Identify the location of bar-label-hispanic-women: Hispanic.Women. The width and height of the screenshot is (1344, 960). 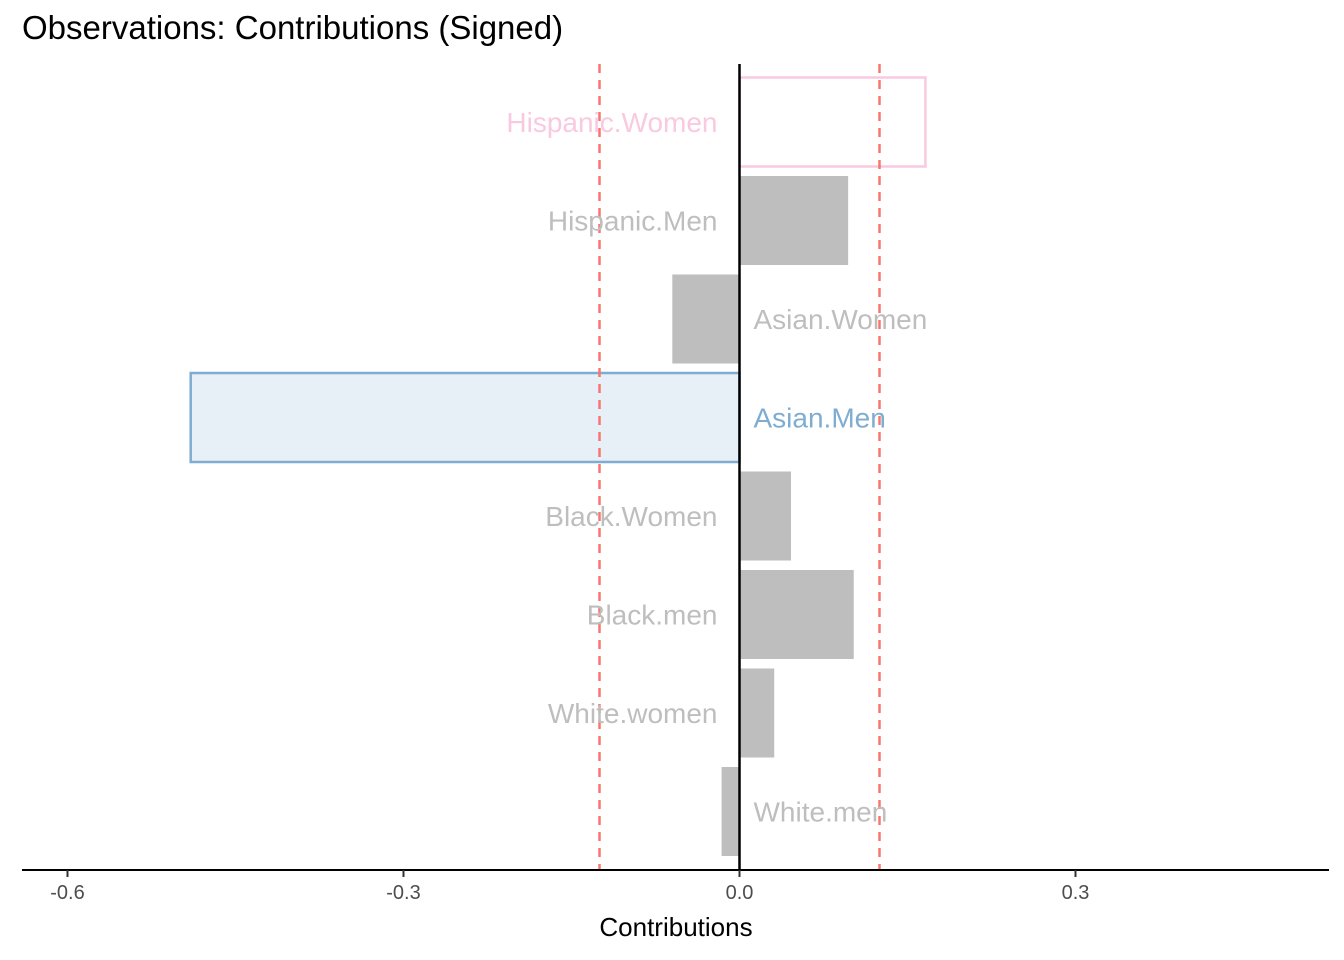
(611, 122).